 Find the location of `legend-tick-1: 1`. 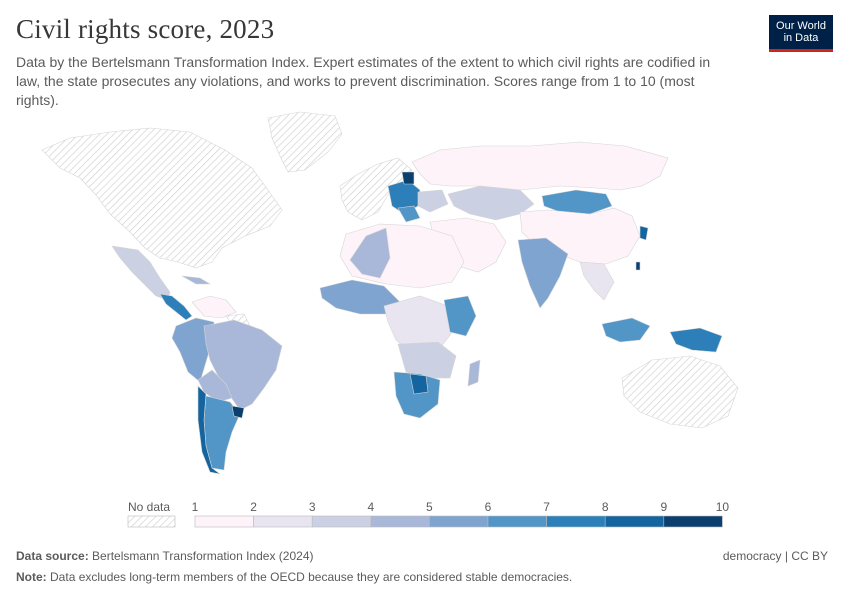

legend-tick-1: 1 is located at coordinates (195, 507).